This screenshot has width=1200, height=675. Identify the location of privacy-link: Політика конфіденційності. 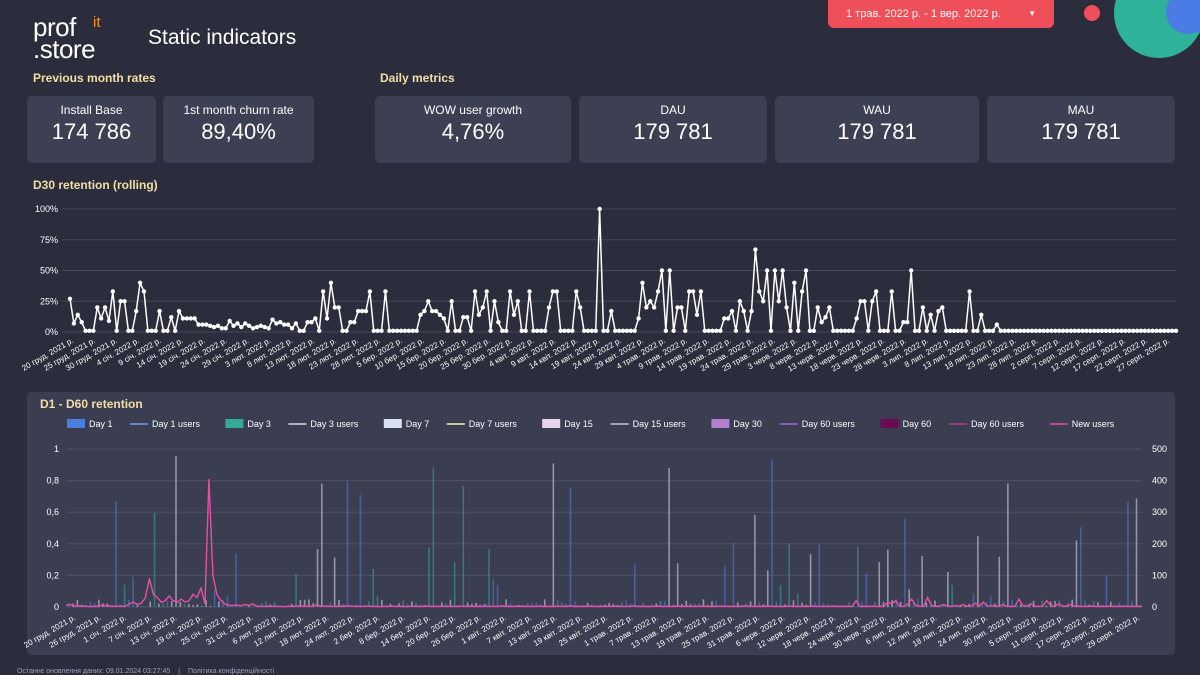
(231, 671).